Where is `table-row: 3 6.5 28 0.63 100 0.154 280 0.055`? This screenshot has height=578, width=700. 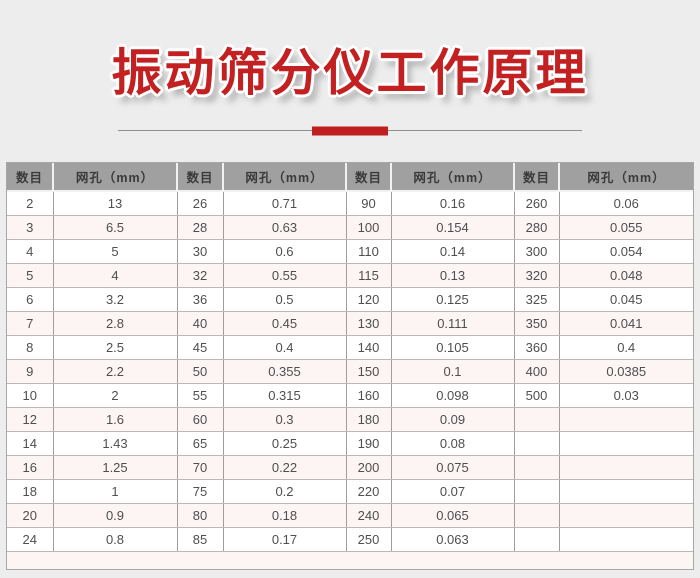 table-row: 3 6.5 28 0.63 100 0.154 280 0.055 is located at coordinates (350, 227).